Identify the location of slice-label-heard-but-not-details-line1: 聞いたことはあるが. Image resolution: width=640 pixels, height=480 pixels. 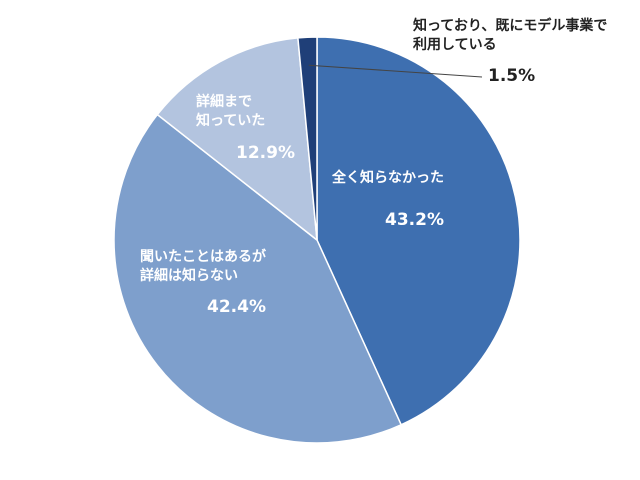
(203, 257).